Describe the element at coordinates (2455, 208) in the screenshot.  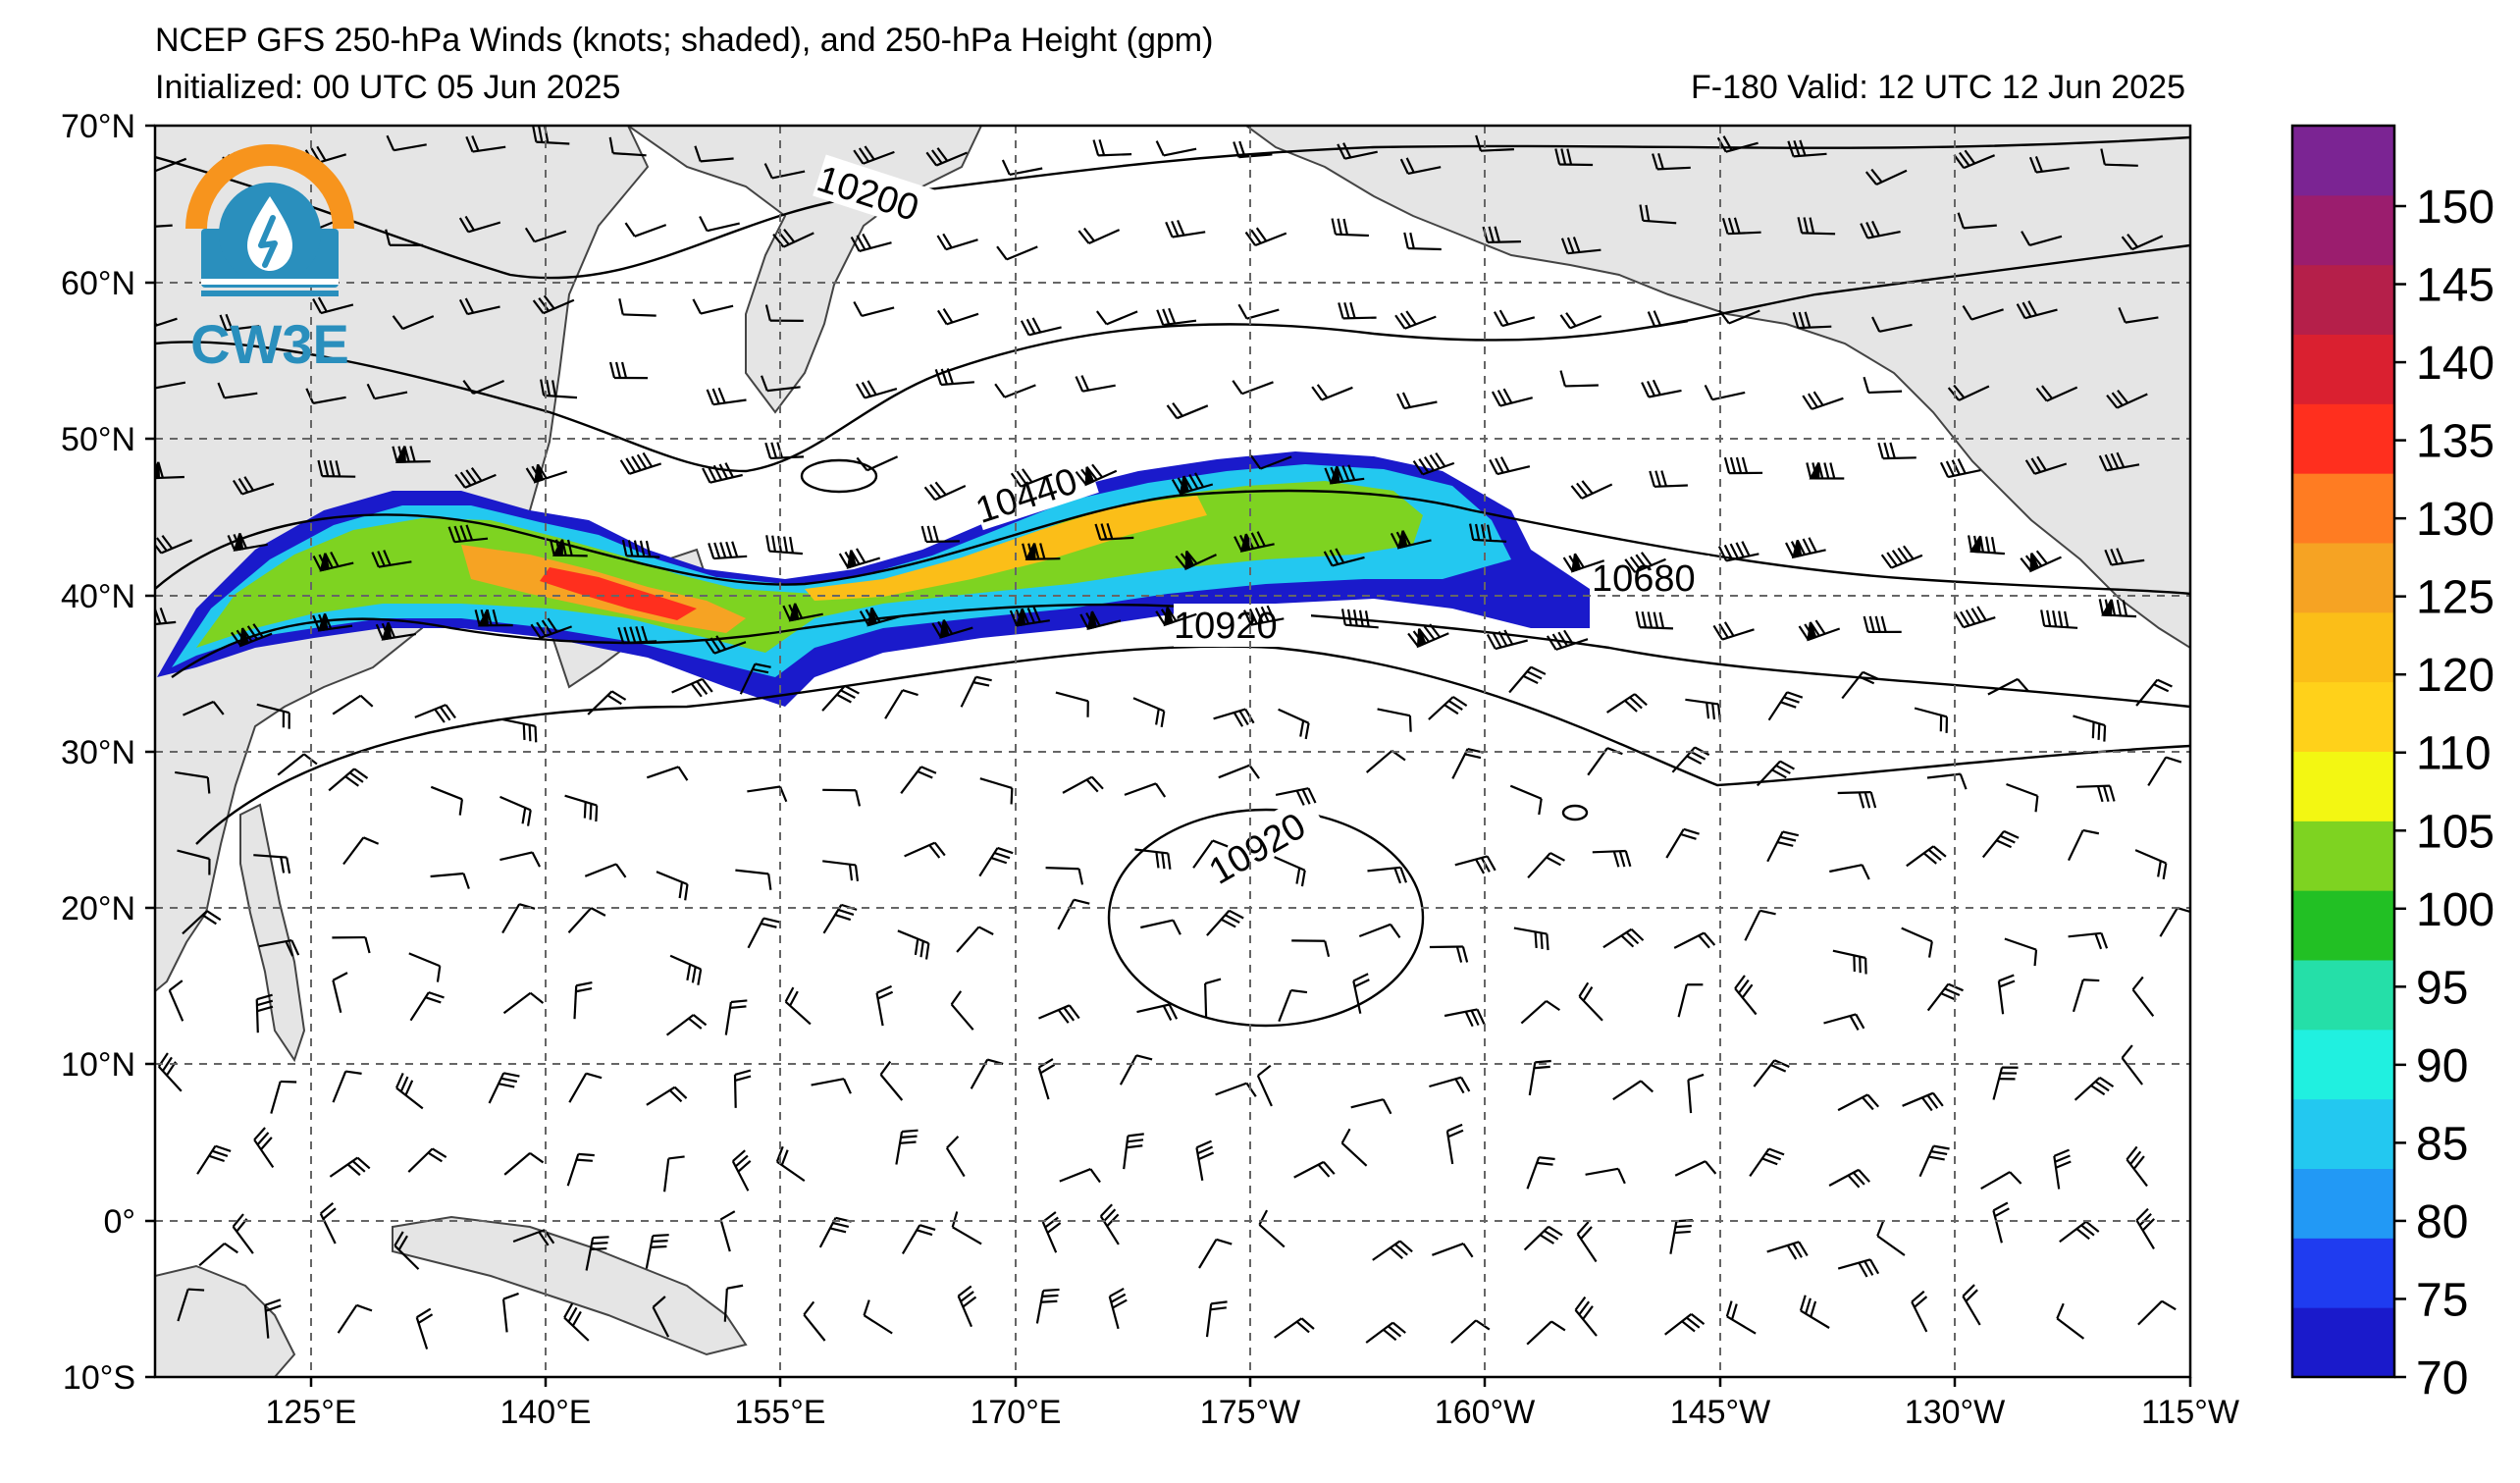
I see `colorbar-label: 150` at that location.